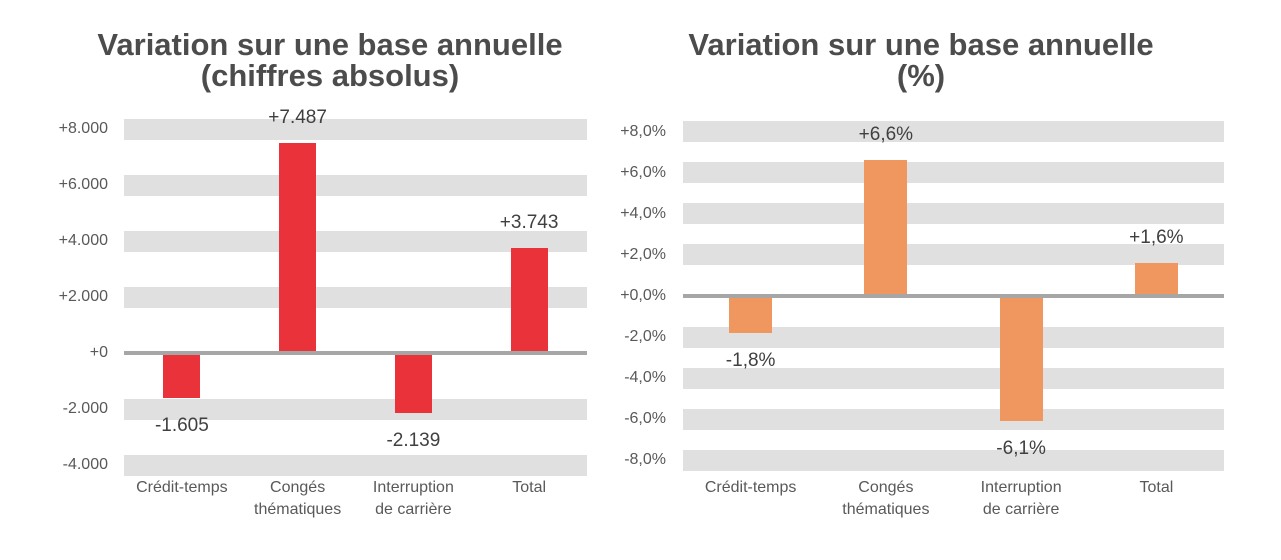  What do you see at coordinates (83, 184) in the screenshot?
I see `y-tick-label: +6.000` at bounding box center [83, 184].